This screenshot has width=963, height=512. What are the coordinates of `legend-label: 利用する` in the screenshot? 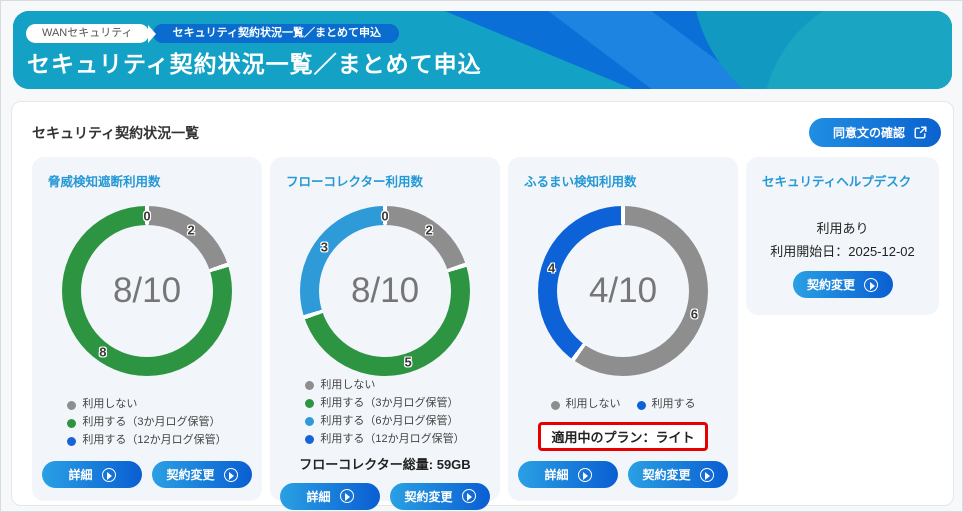 It's located at (673, 404).